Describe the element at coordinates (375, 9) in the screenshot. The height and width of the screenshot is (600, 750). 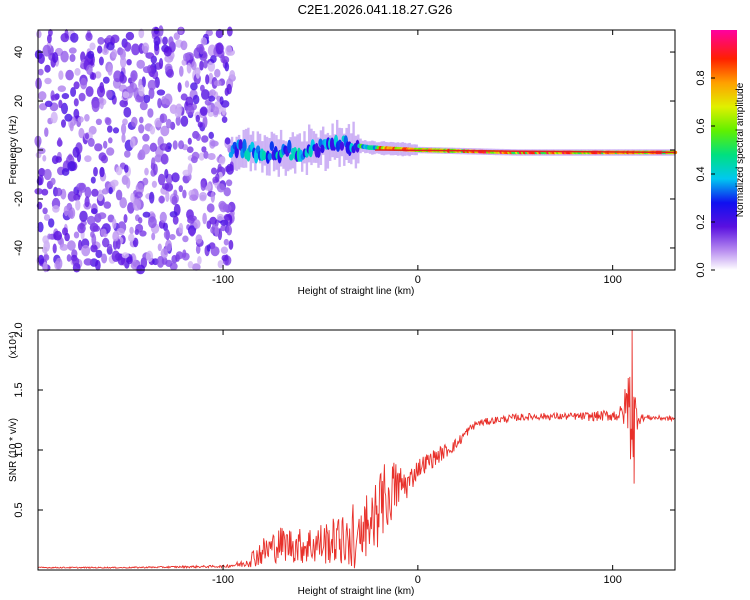
I see `figure-title: C2E1.2026.041.18.27.G26` at that location.